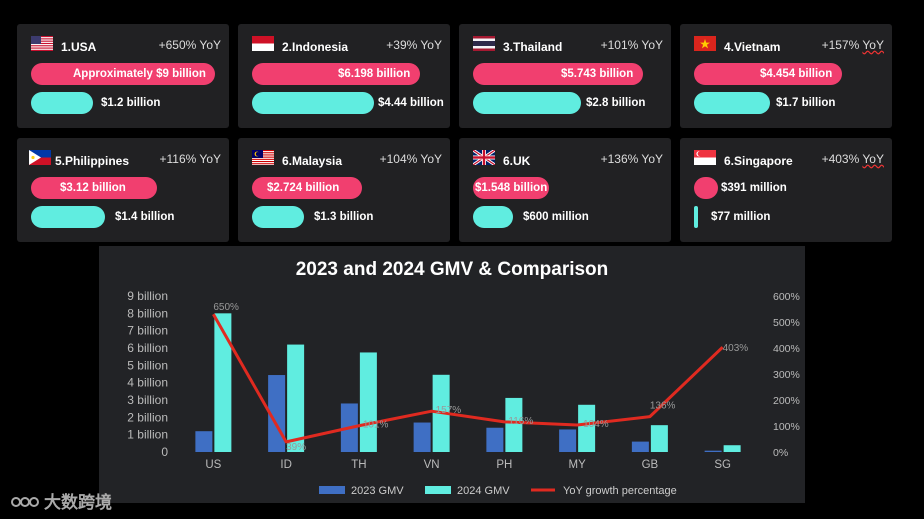 Image resolution: width=924 pixels, height=519 pixels. What do you see at coordinates (410, 159) in the screenshot?
I see `yoy-growth: +104% YoY` at bounding box center [410, 159].